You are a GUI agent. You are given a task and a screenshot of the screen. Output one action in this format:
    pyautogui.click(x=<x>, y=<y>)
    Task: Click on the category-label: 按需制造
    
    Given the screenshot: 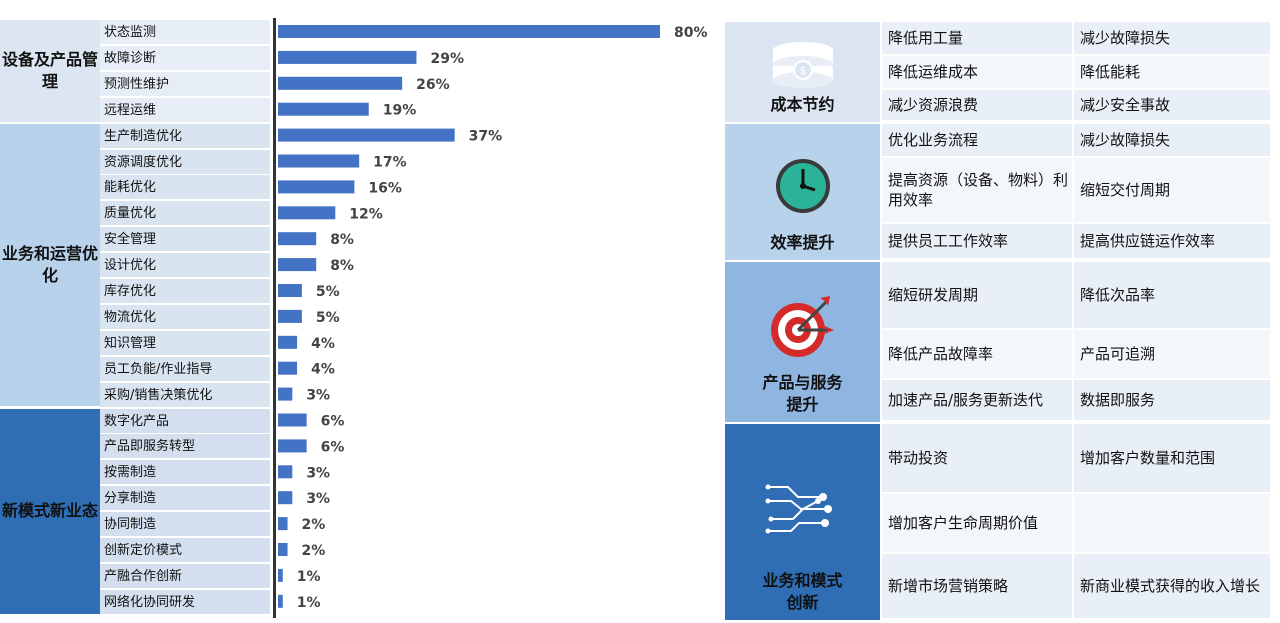 What is the action you would take?
    pyautogui.click(x=185, y=473)
    